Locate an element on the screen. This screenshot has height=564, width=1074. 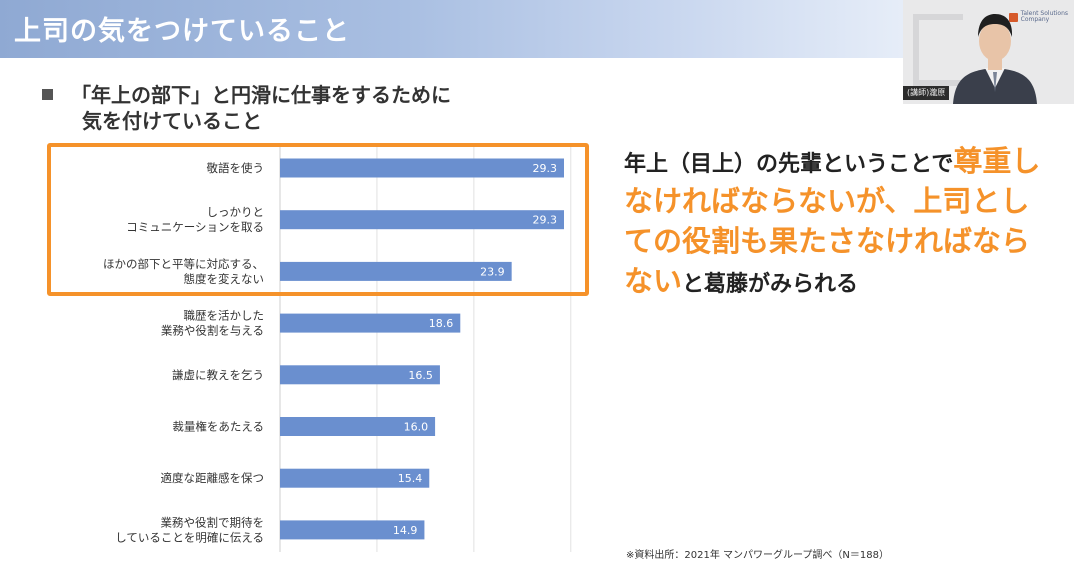
note-text-2: と葛藤がみられる is located at coordinates (770, 284).